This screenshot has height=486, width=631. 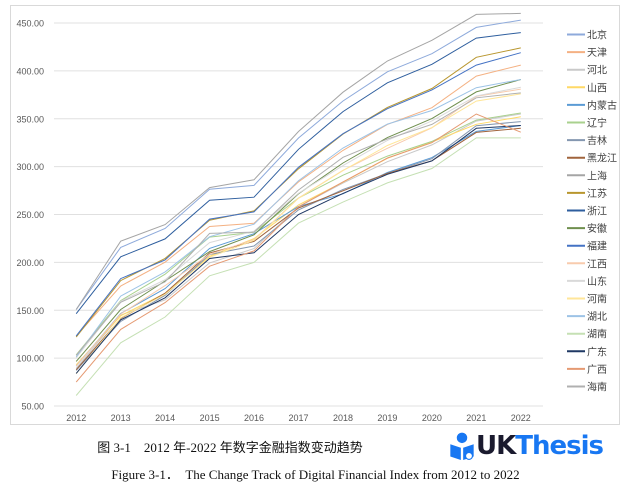 I want to click on y-tick-label: 450.00, so click(x=30, y=24).